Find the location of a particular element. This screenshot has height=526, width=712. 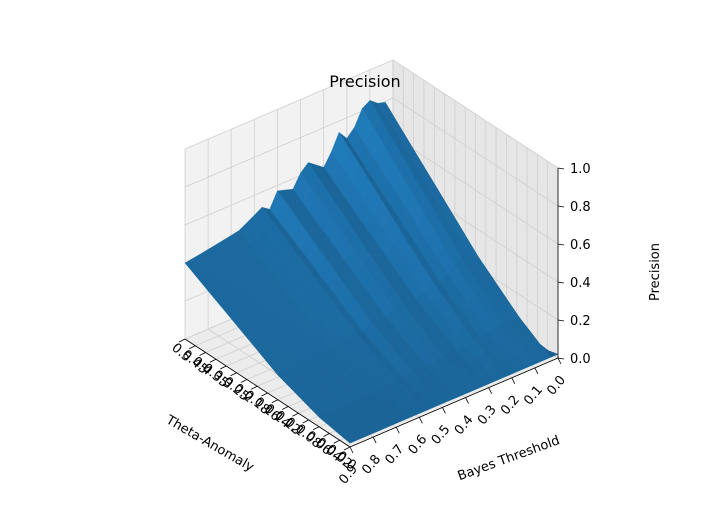

z-tick-label: 0.4 is located at coordinates (580, 283).